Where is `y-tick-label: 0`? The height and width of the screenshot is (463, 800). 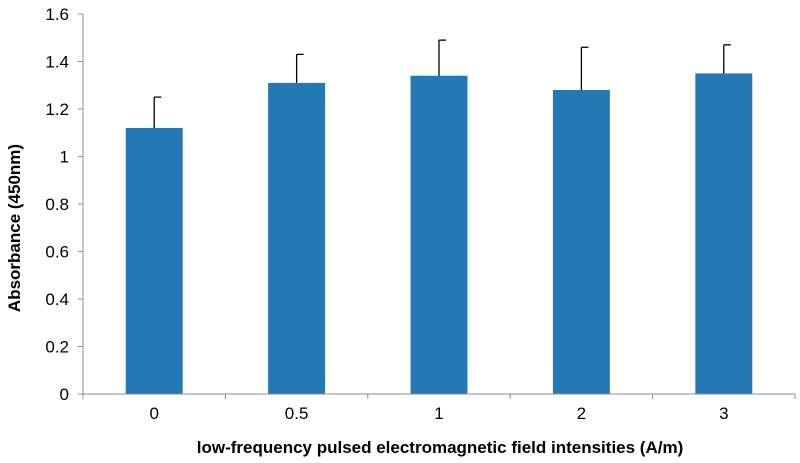 y-tick-label: 0 is located at coordinates (64, 394).